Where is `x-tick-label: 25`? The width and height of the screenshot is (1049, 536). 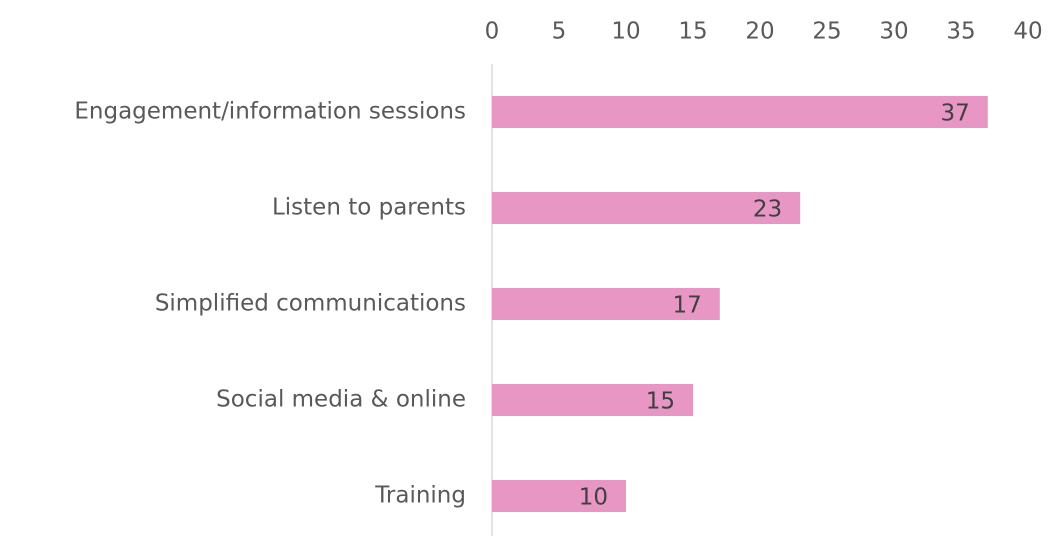 x-tick-label: 25 is located at coordinates (826, 32).